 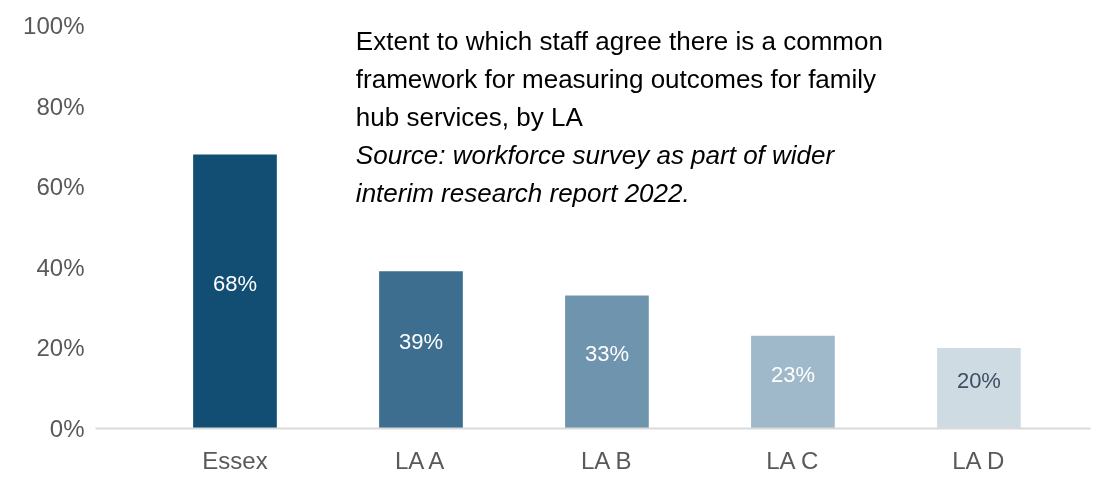 I want to click on data-label: 23%, so click(x=792, y=374).